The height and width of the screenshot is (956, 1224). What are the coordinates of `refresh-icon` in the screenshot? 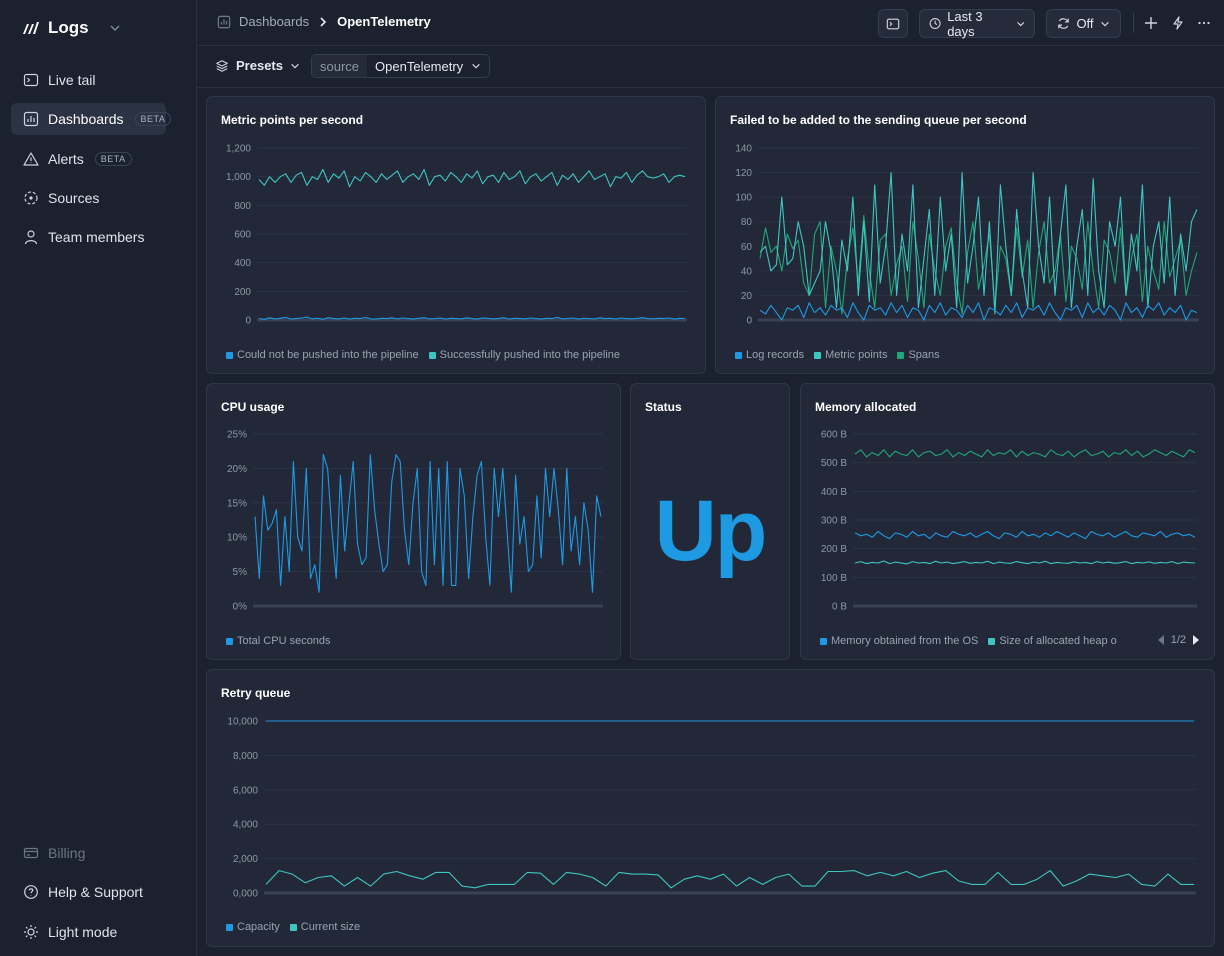 It's located at (1064, 23).